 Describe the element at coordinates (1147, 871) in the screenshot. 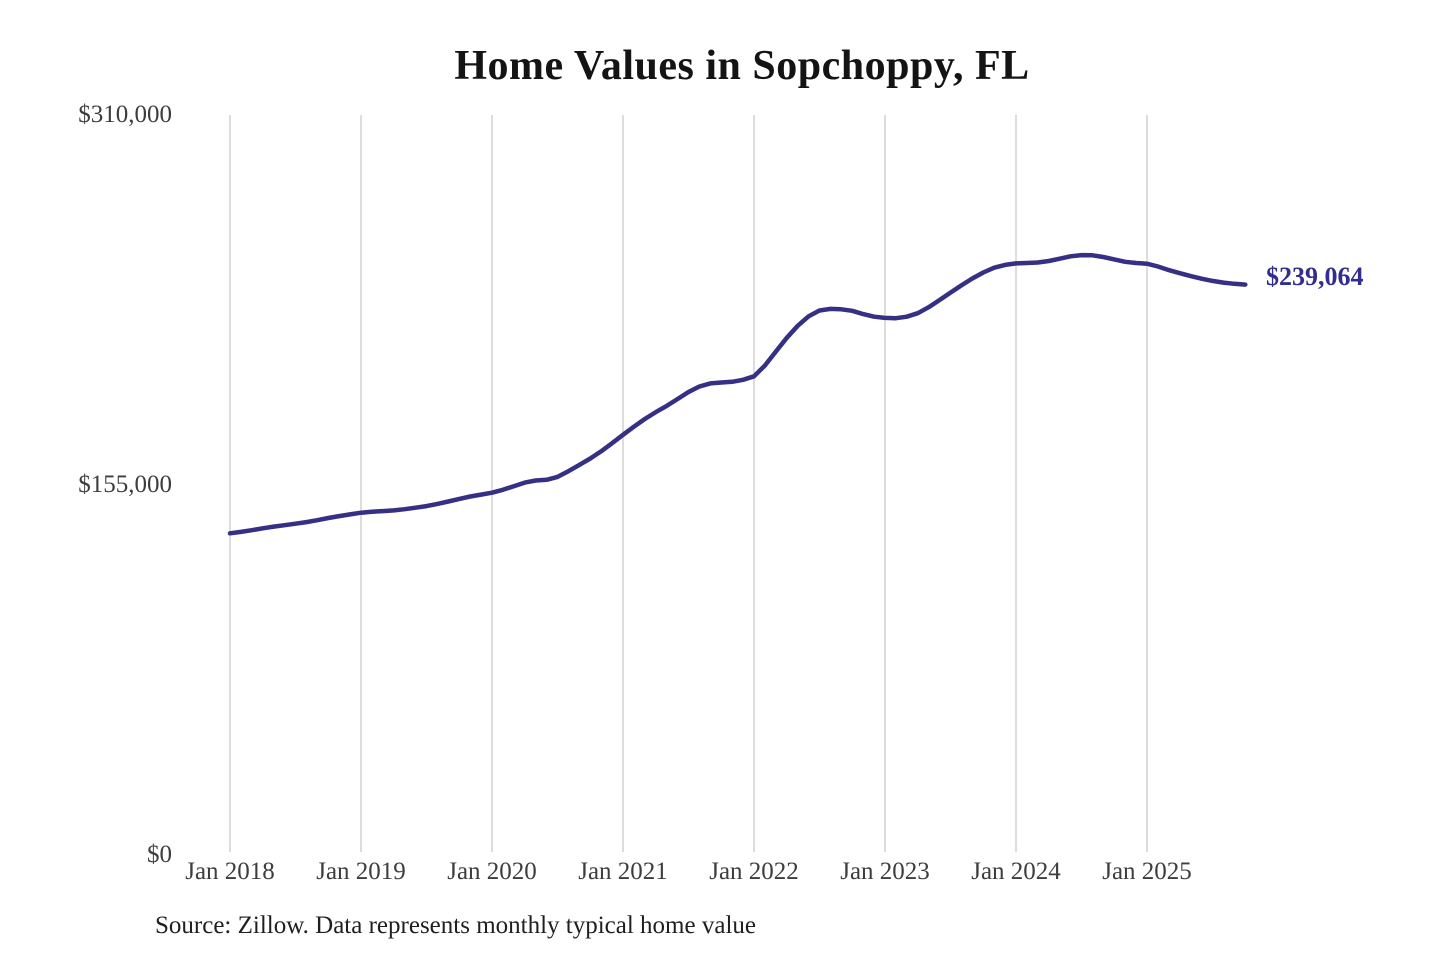

I see `x-axis-tick-jan-2025: Jan 2025` at that location.